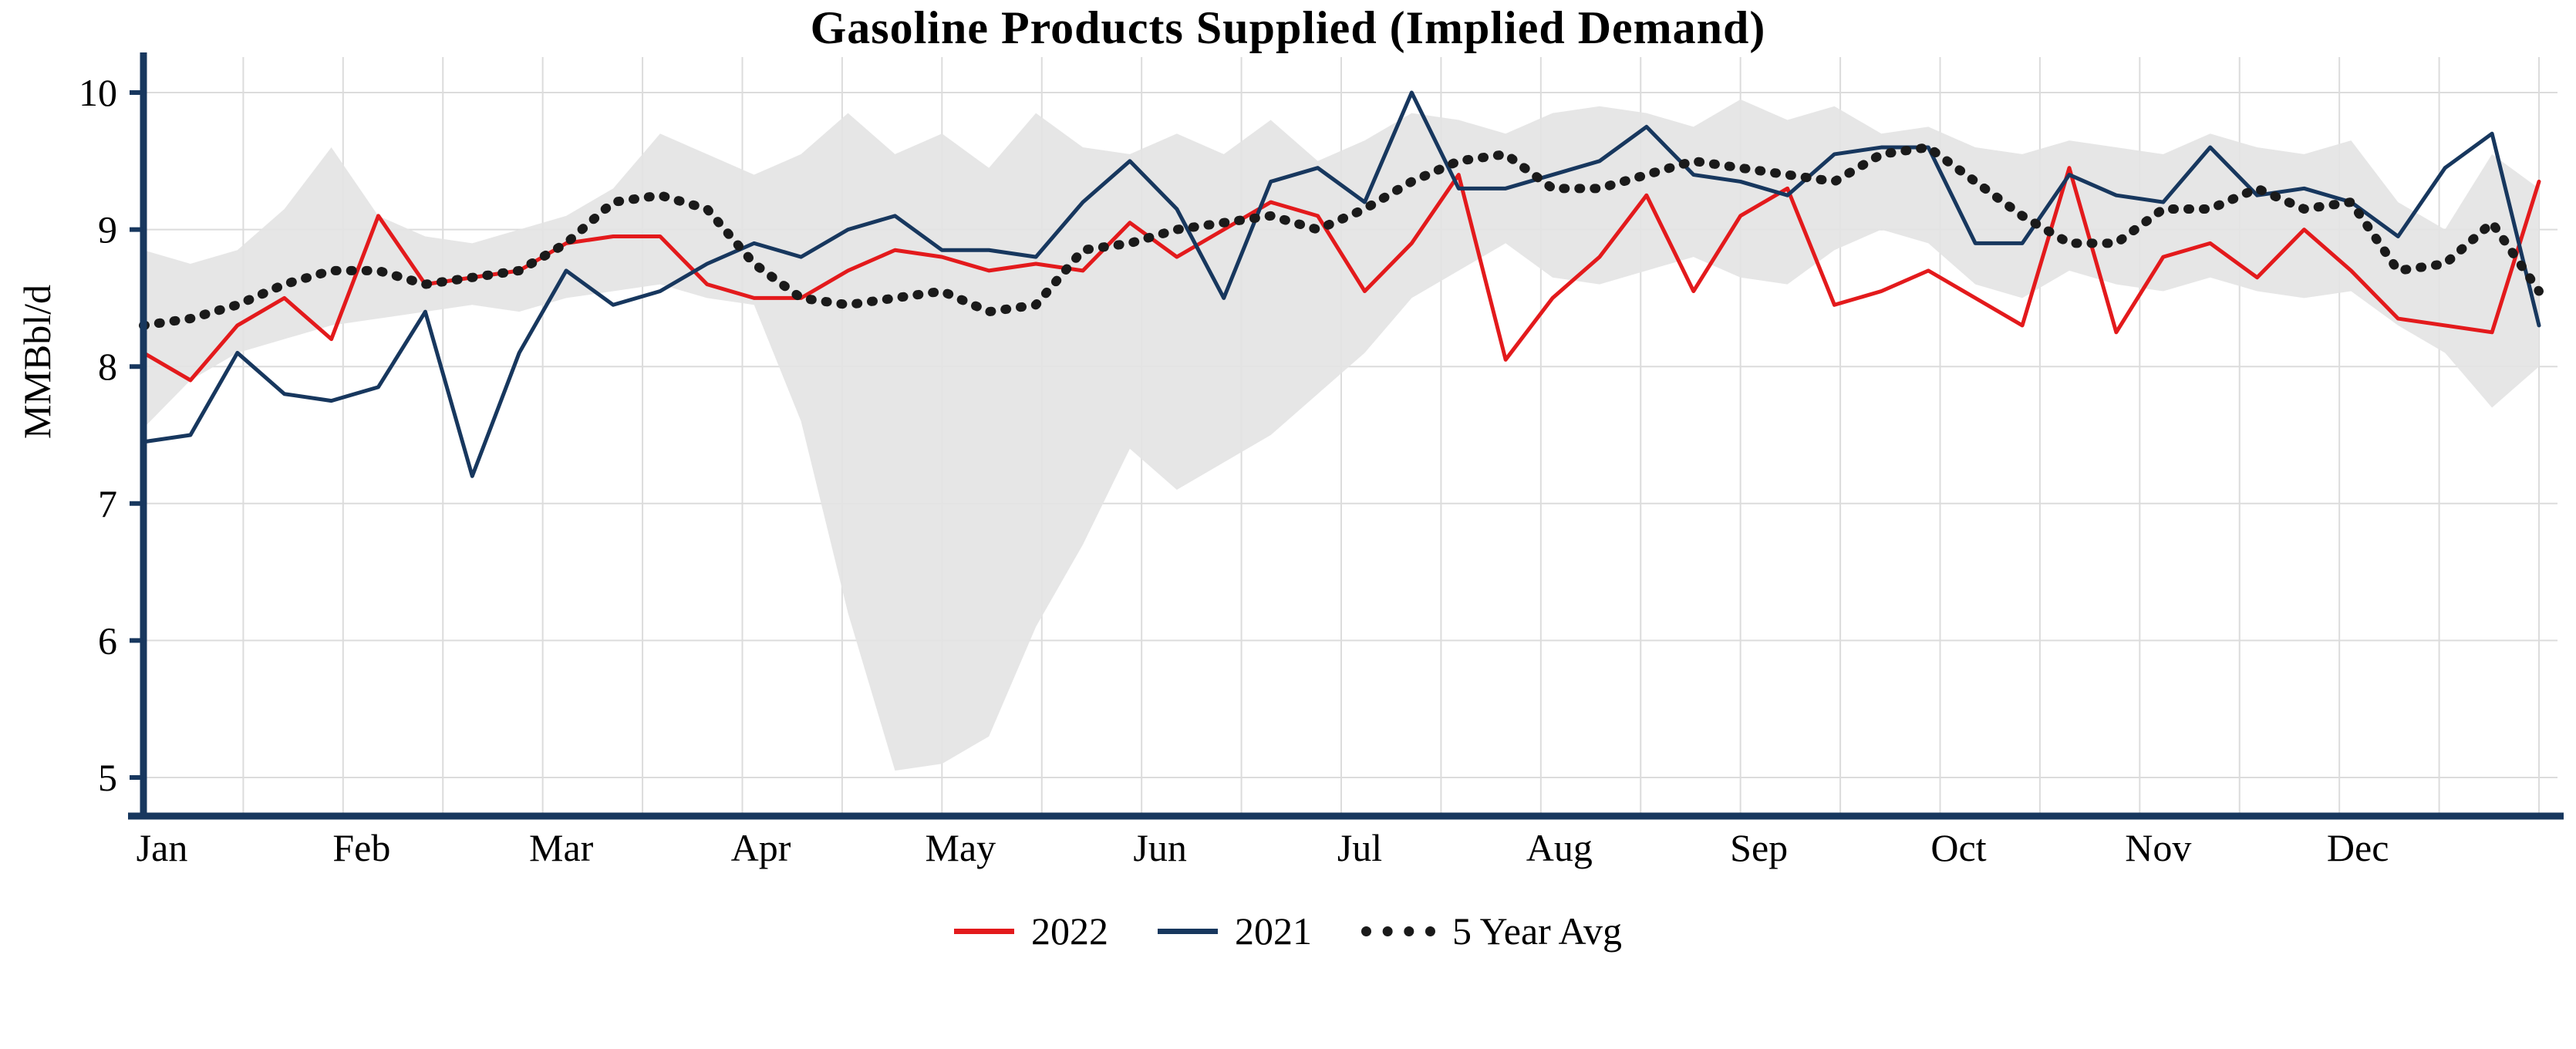  Describe the element at coordinates (984, 931) in the screenshot. I see `legend-swatch-2022` at that location.